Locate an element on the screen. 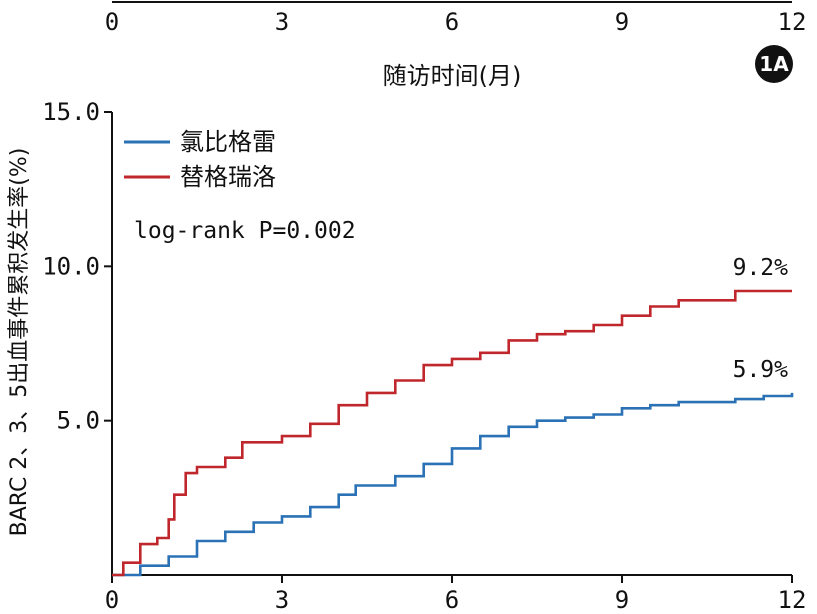 The width and height of the screenshot is (817, 614). x-tick-label: 3 is located at coordinates (282, 600).